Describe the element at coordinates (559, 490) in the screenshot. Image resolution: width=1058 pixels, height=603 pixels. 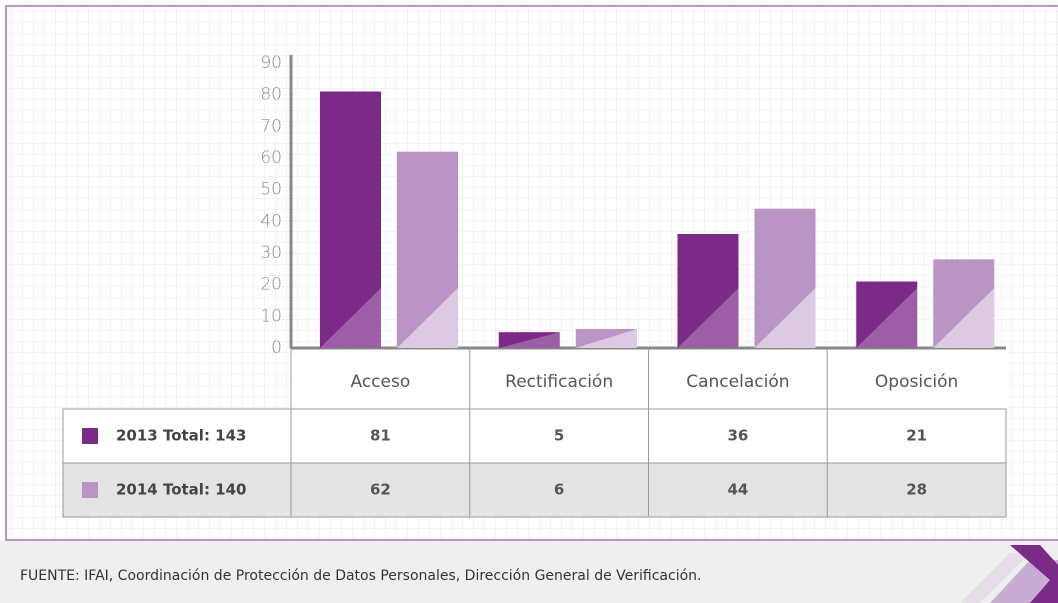
I see `table-cell: 6` at that location.